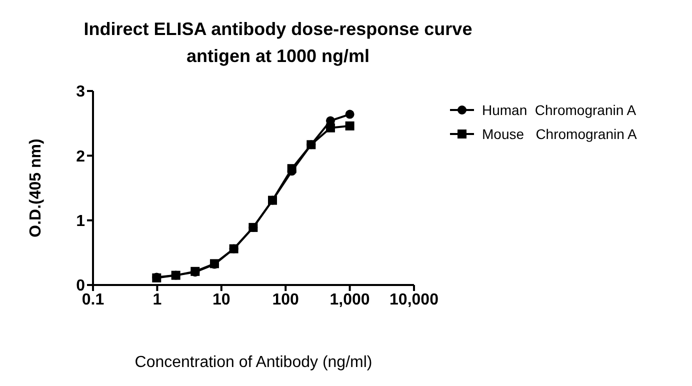 Image resolution: width=692 pixels, height=386 pixels. What do you see at coordinates (253, 362) in the screenshot?
I see `x-axis-title: Concentration of Antibody (ng/ml)` at bounding box center [253, 362].